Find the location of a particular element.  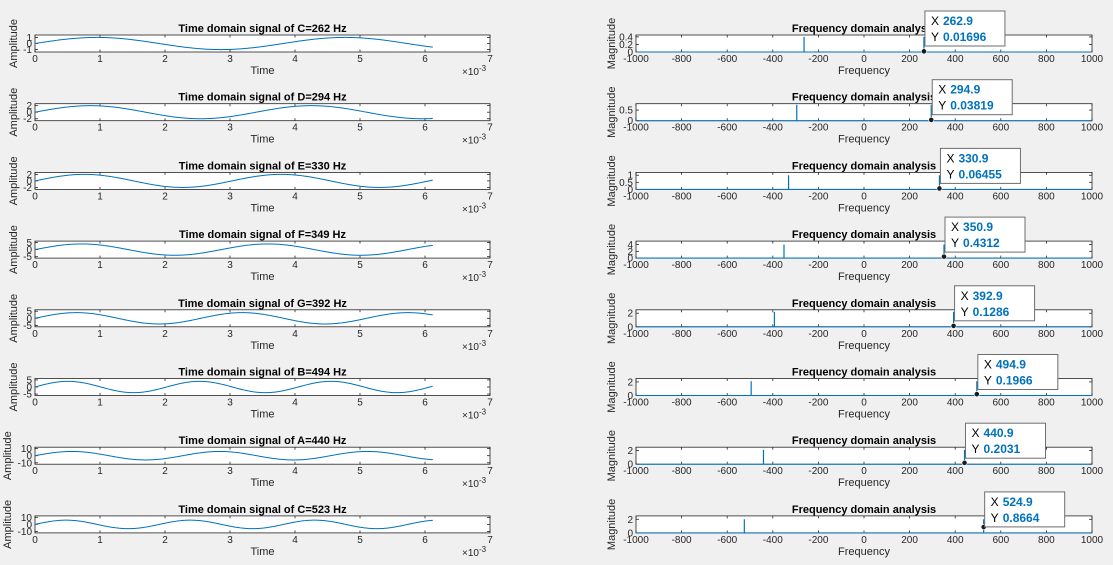

axes-title: Time domain signal of E=330 Hz is located at coordinates (263, 166).